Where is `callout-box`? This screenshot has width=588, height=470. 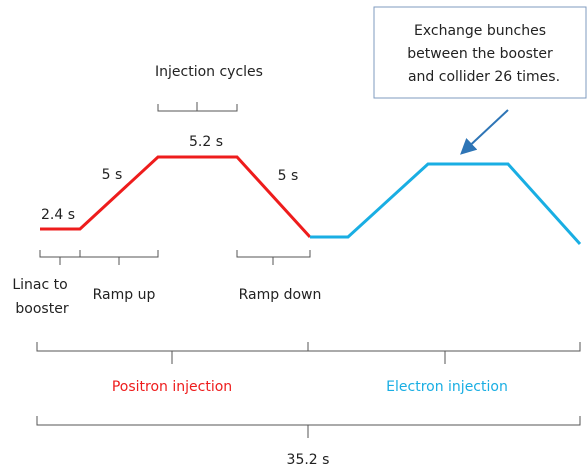 callout-box is located at coordinates (480, 52).